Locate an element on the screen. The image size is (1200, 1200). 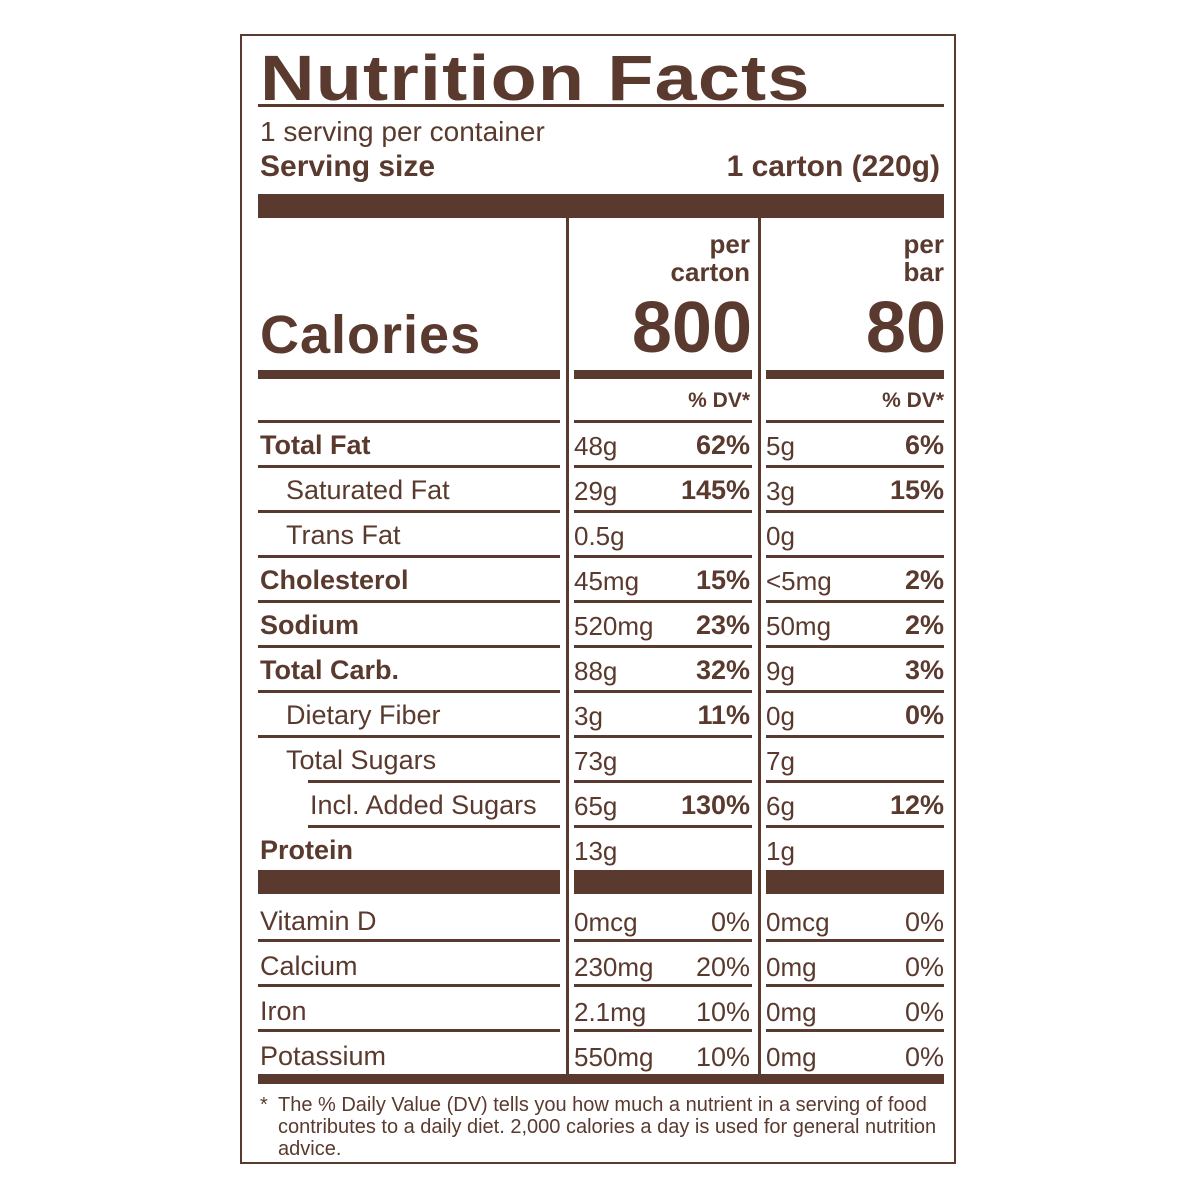
nutrient-dv: 0% is located at coordinates (924, 715).